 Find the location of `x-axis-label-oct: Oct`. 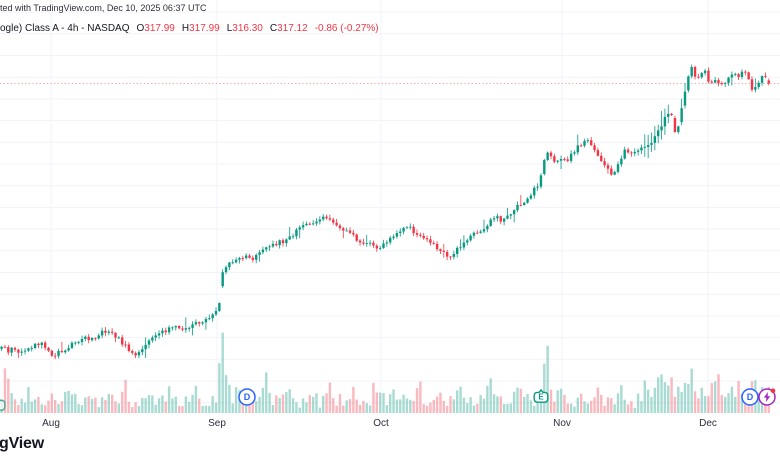

x-axis-label-oct: Oct is located at coordinates (381, 423).